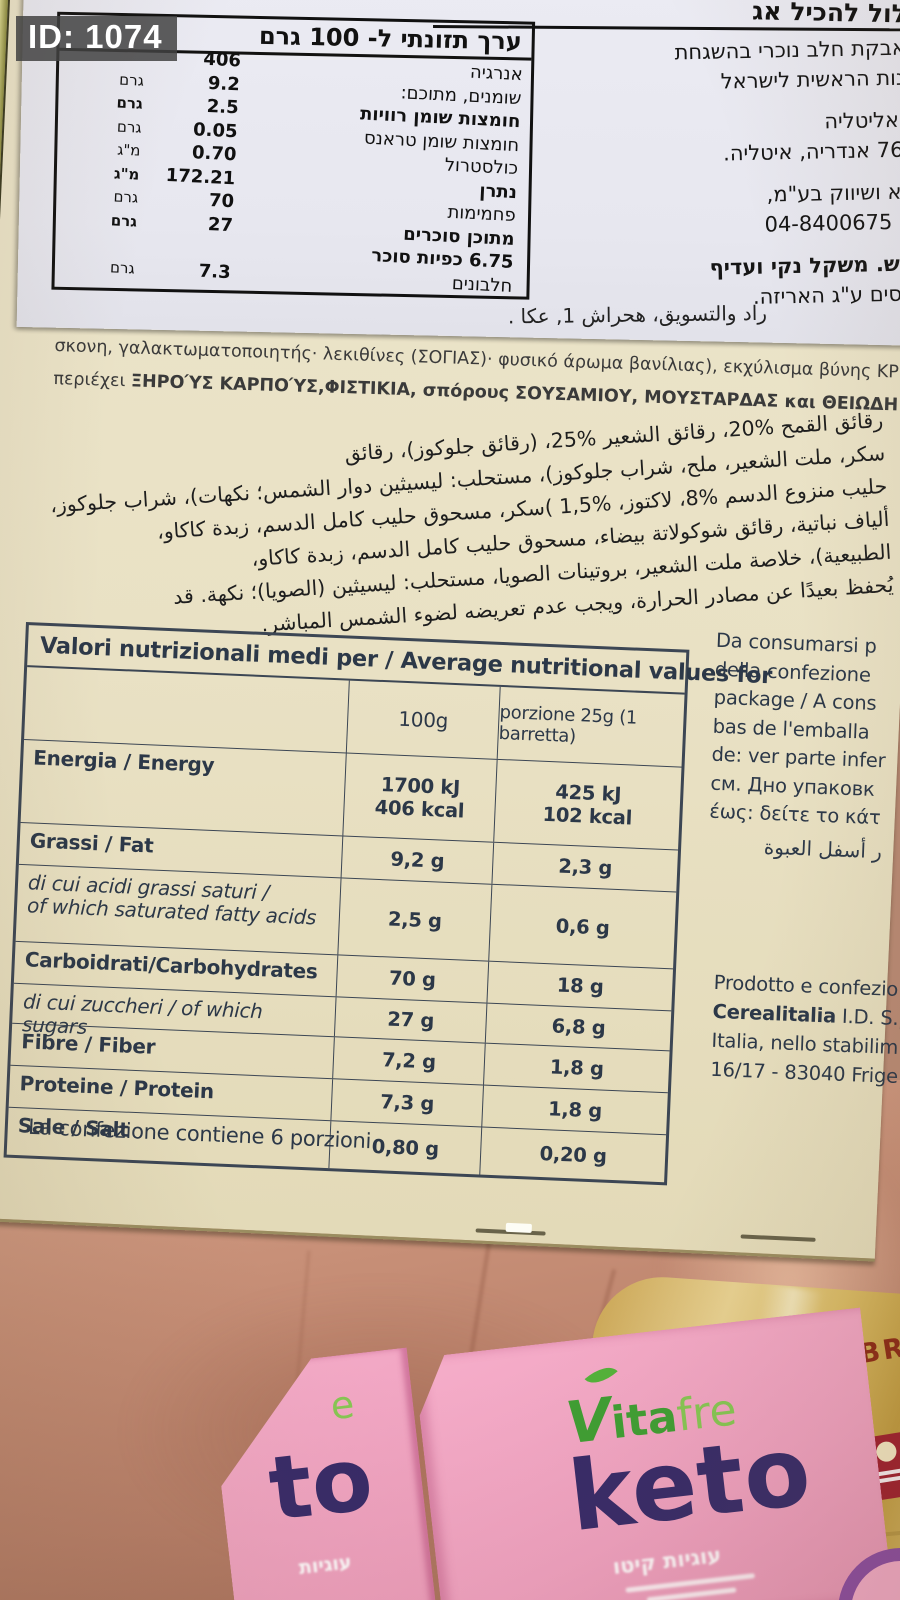 Image resolution: width=900 pixels, height=1600 pixels. I want to click on keto-hebrew-subtitle: עוגיות קיטו, so click(667, 1561).